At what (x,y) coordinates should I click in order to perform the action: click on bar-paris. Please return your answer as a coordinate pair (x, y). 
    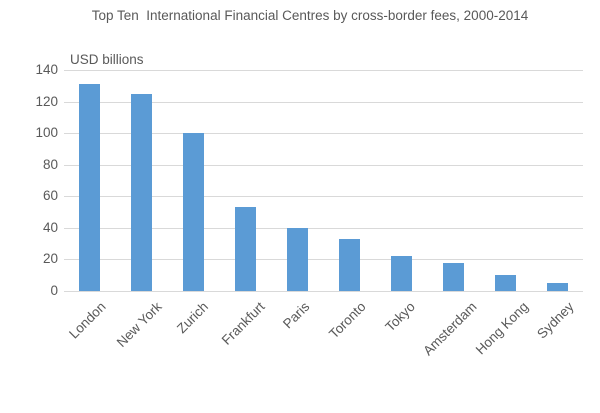
    Looking at the image, I should click on (298, 259).